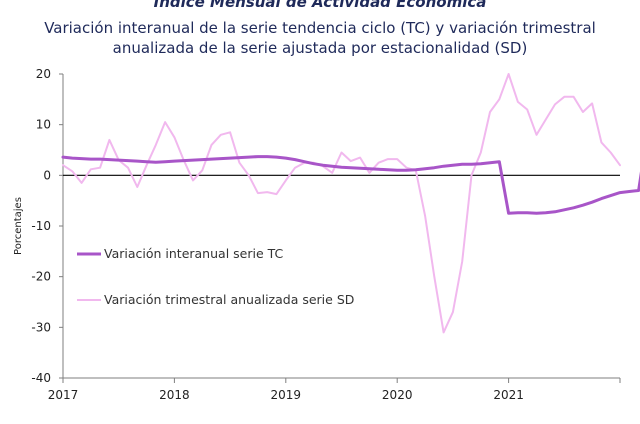 This screenshot has height=424, width=640. I want to click on x-tick-label: 2018, so click(174, 395).